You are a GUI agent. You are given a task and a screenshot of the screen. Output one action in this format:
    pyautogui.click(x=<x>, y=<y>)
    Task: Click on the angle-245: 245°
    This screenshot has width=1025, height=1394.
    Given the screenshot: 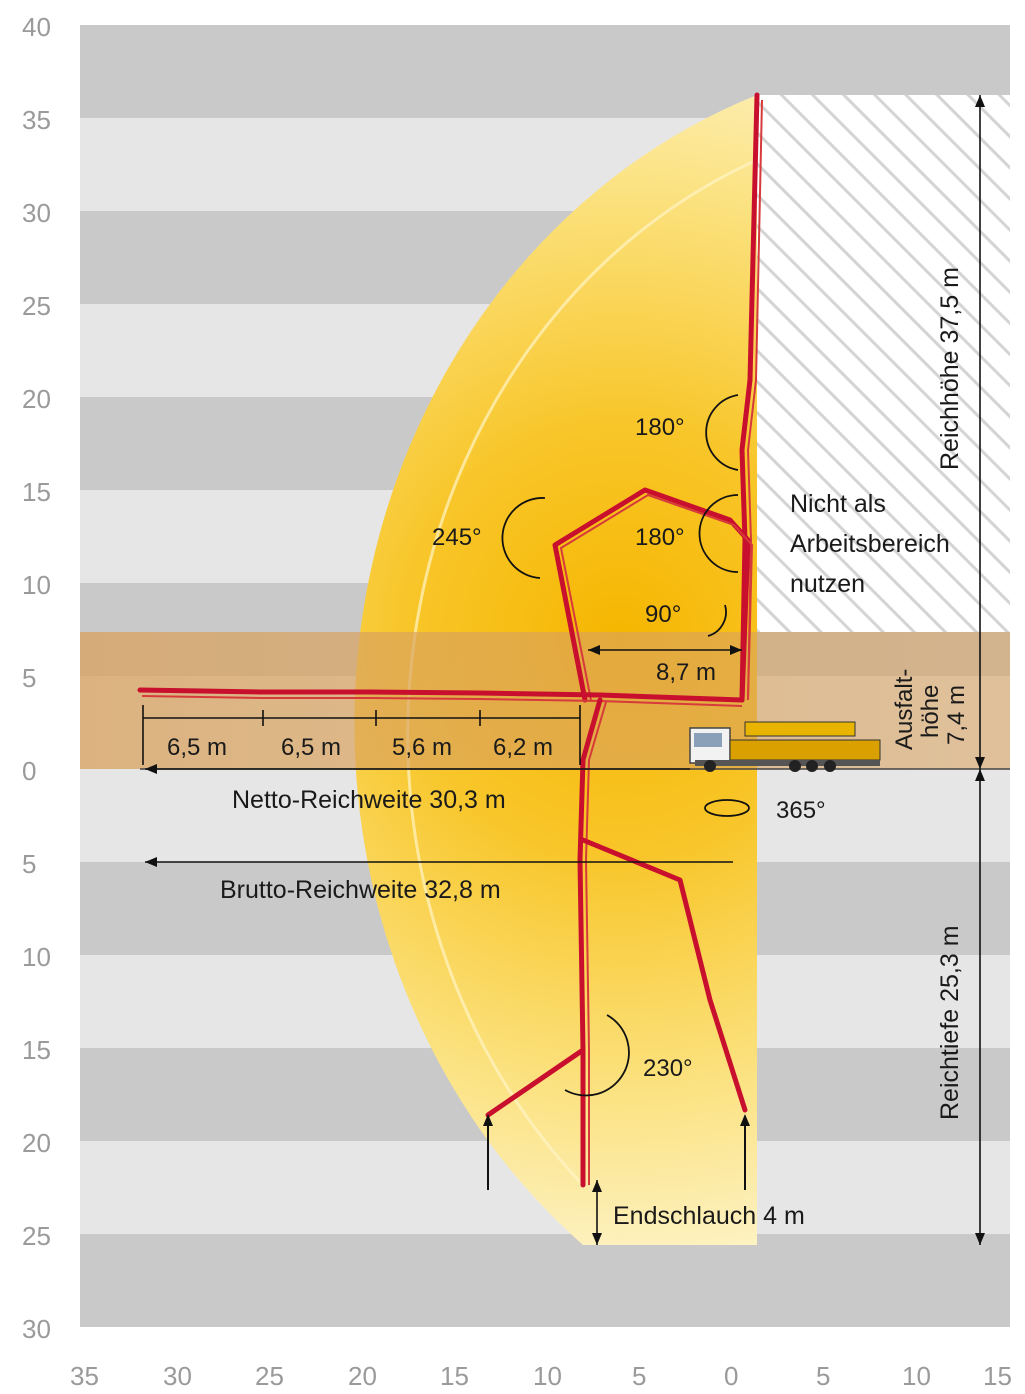 What is the action you would take?
    pyautogui.click(x=457, y=537)
    